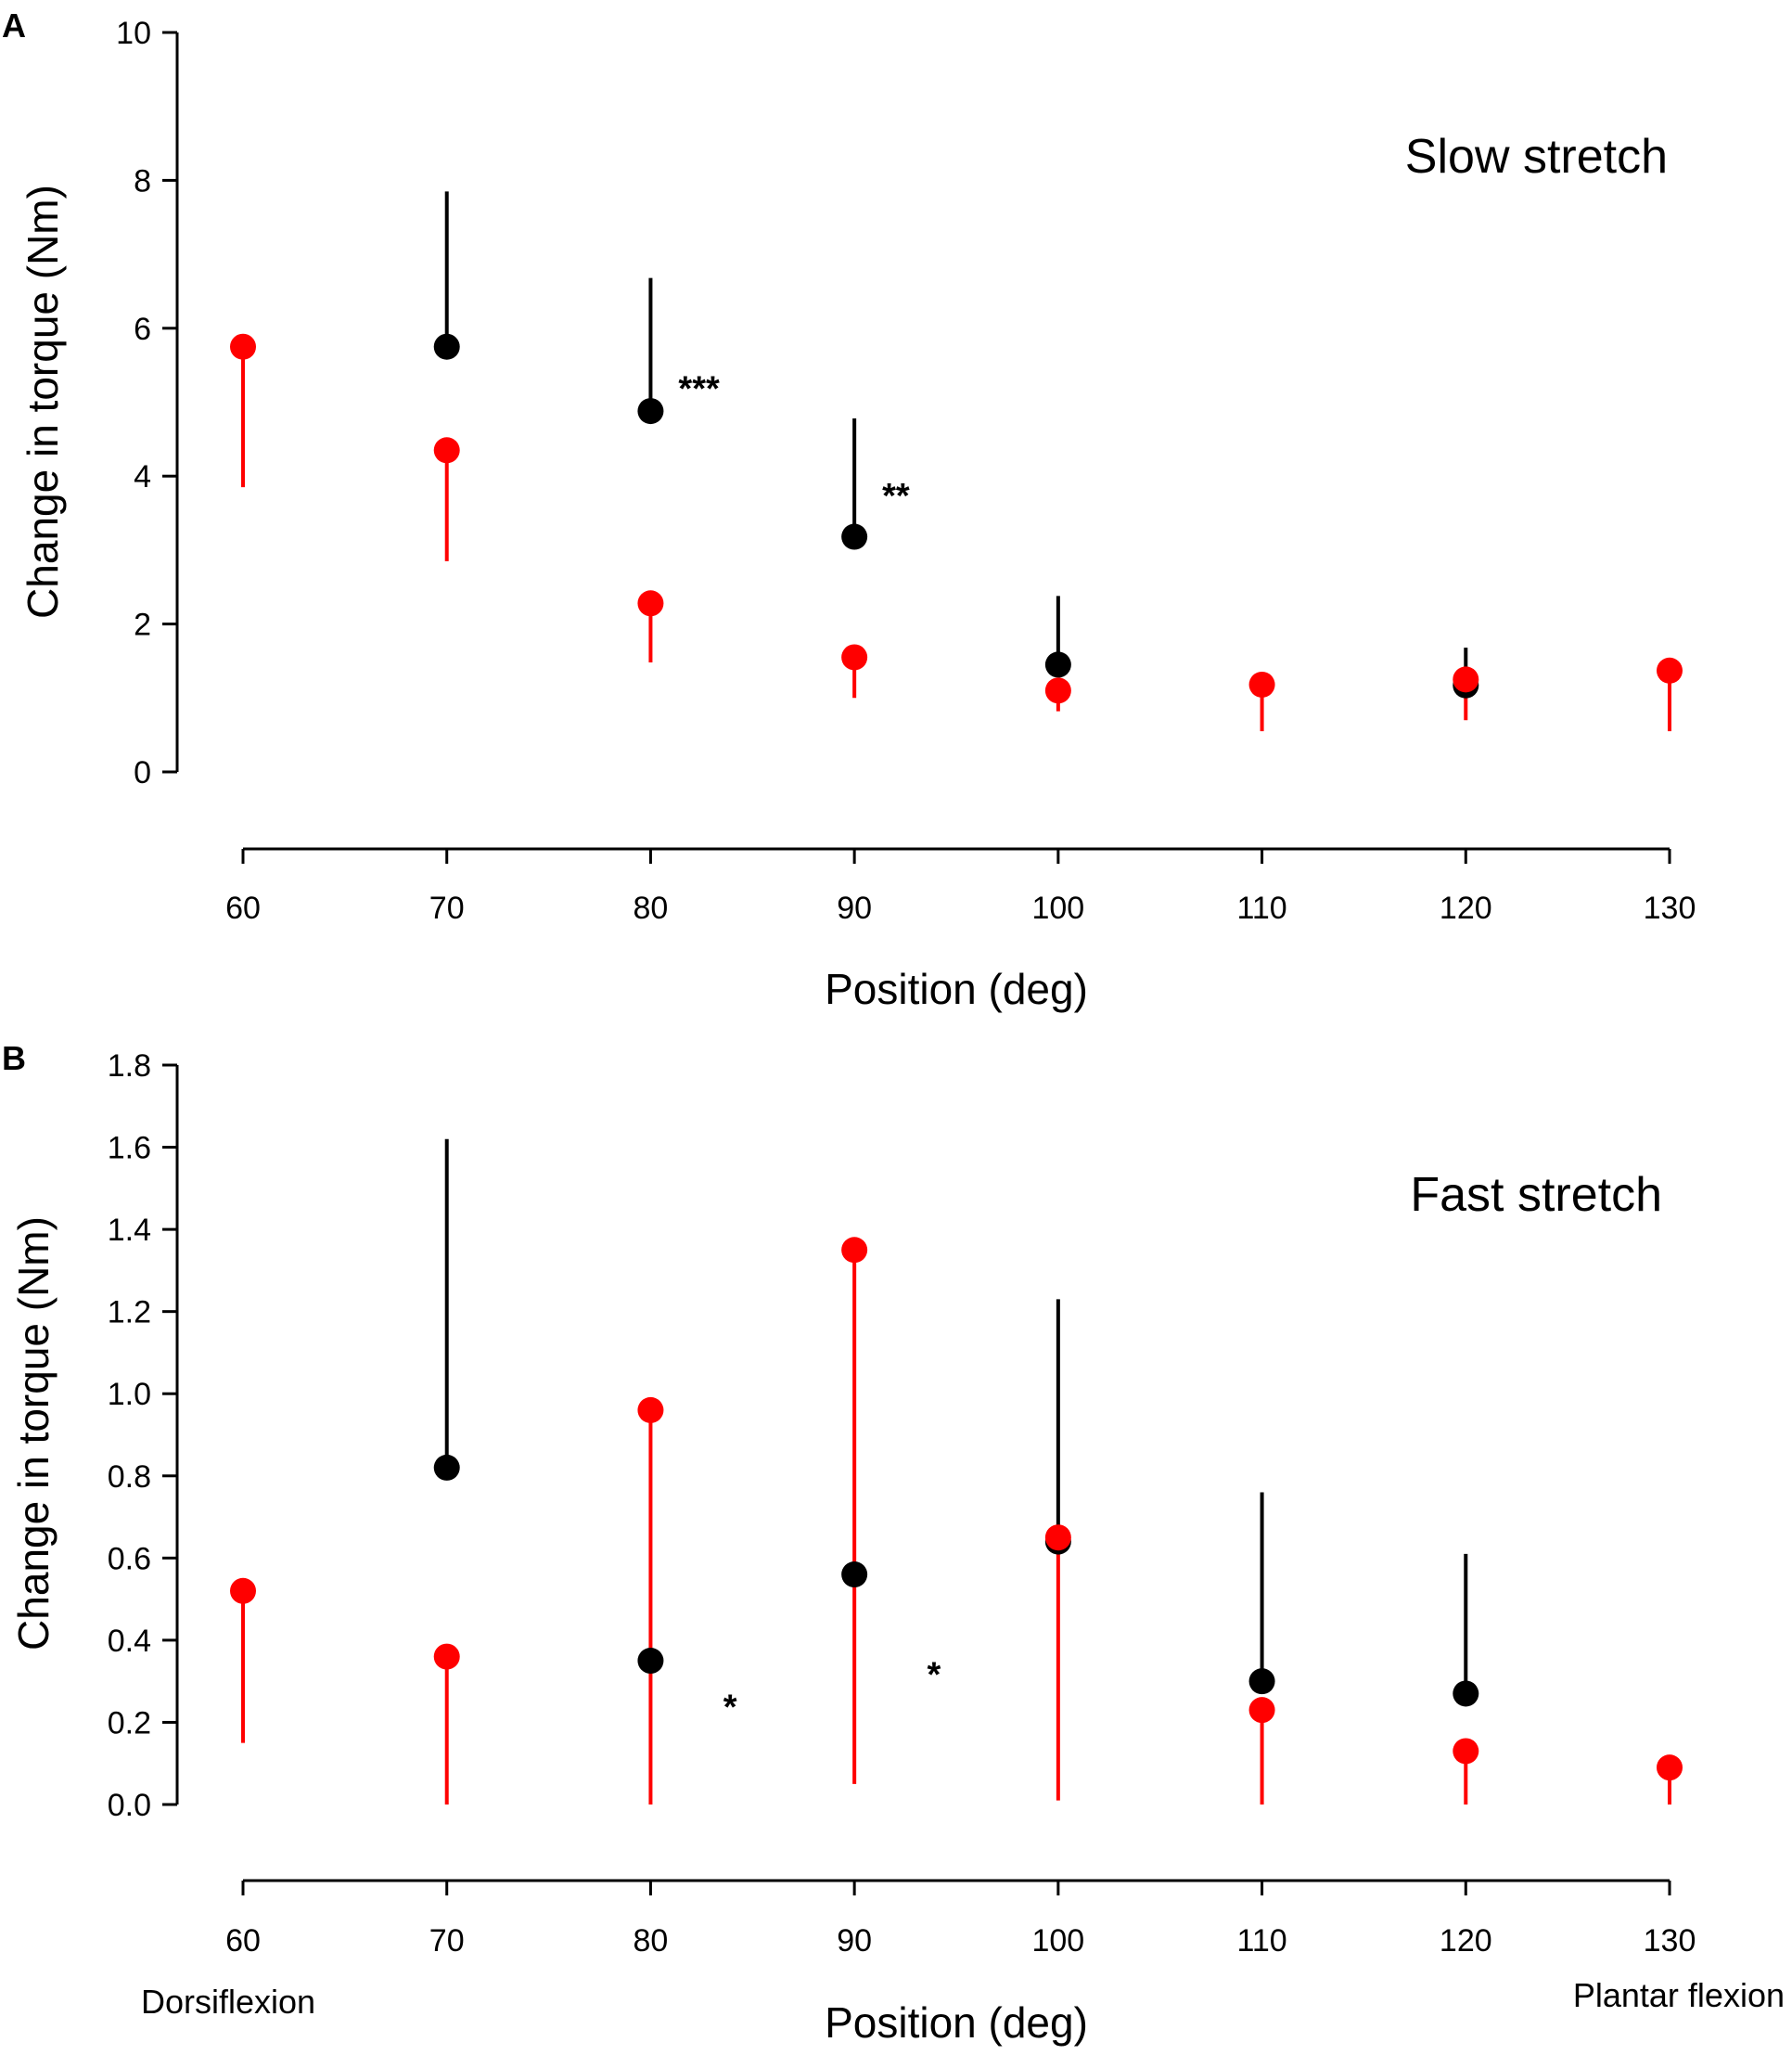 This screenshot has width=1792, height=2055. I want to click on panel-a-x-tick-label: 90, so click(854, 908).